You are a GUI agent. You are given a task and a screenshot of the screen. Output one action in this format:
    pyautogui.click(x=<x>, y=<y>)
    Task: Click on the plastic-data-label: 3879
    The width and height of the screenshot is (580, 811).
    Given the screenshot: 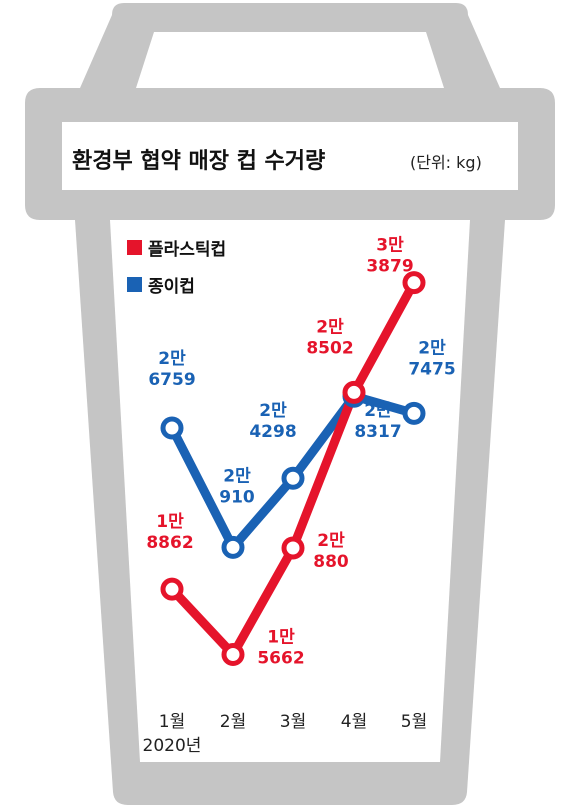 What is the action you would take?
    pyautogui.click(x=389, y=267)
    